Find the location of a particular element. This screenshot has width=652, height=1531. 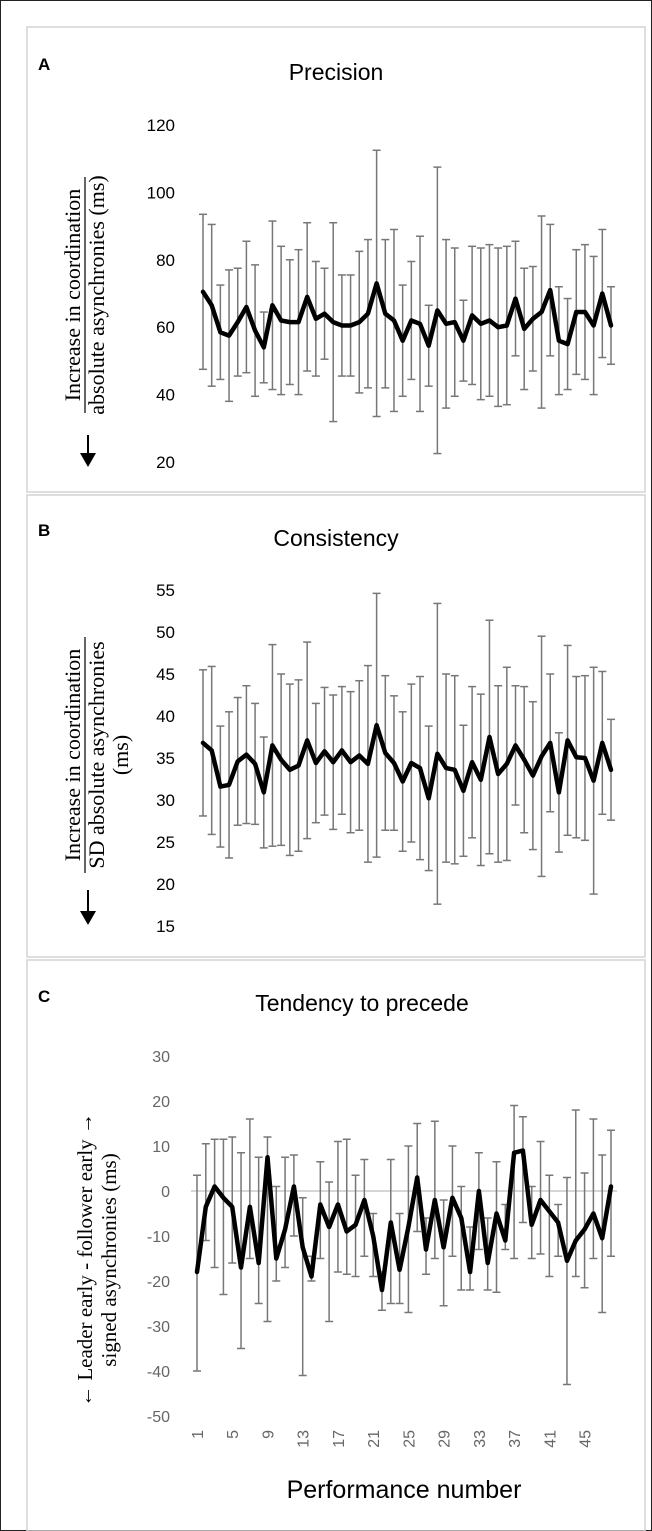

y-tick-label: 55 is located at coordinates (165, 590).